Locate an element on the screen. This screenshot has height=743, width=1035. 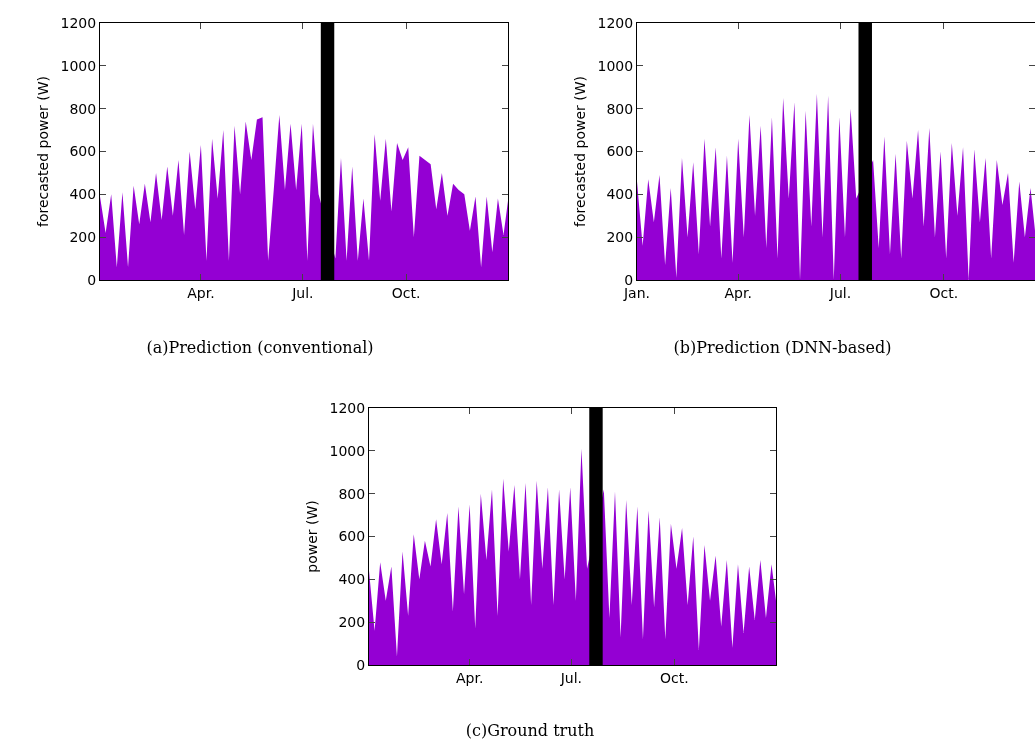
y-axis-title: power (W) is located at coordinates (312, 536).